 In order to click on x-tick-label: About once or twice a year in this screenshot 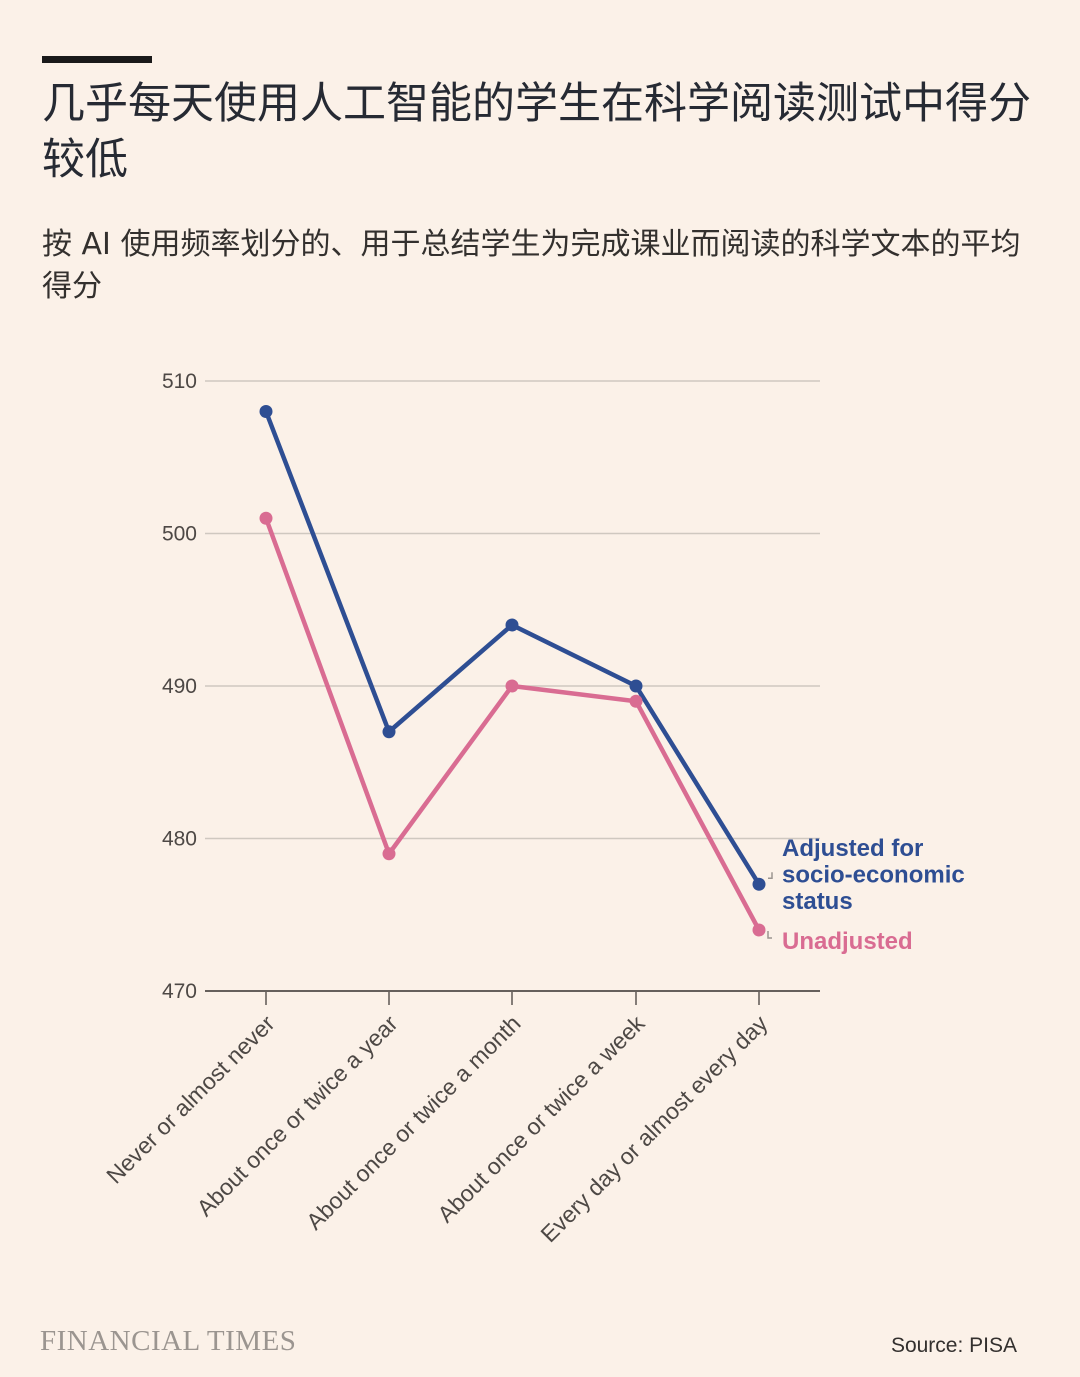, I will do `click(297, 1115)`.